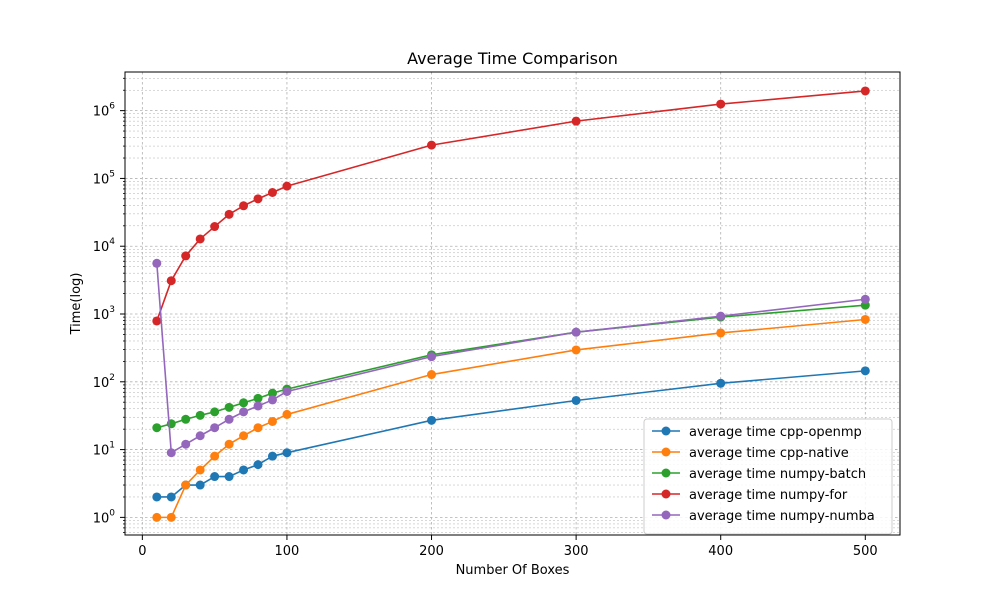 The height and width of the screenshot is (604, 1000). I want to click on legend-label: average time numpy-for, so click(768, 495).